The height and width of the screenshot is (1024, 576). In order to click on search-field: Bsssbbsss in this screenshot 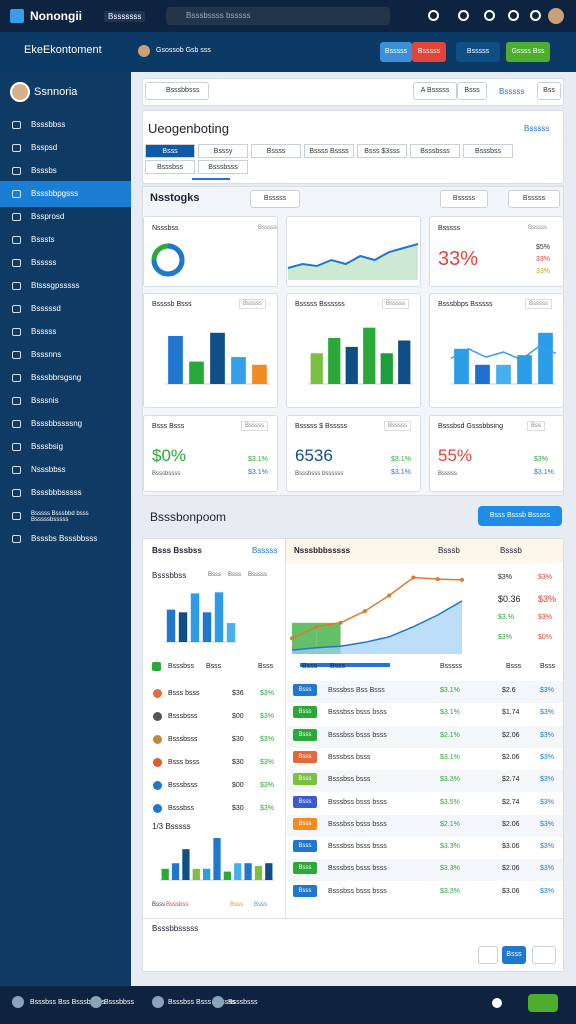, I will do `click(177, 91)`.